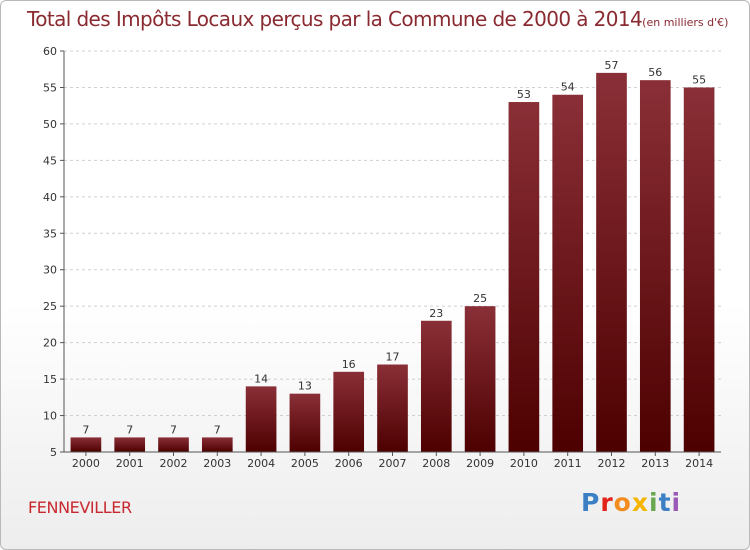 The image size is (750, 550). What do you see at coordinates (612, 65) in the screenshot?
I see `value-label: 57` at bounding box center [612, 65].